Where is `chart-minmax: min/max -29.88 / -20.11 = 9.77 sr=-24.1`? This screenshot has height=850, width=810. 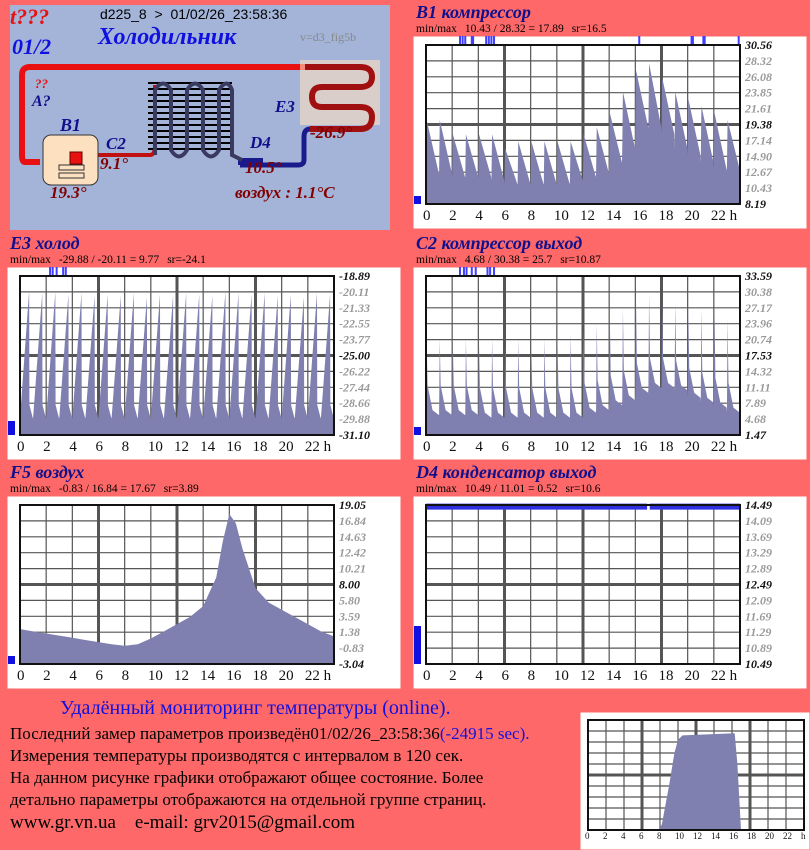
chart-minmax: min/max -29.88 / -20.11 = 9.77 sr=-24.1 is located at coordinates (112, 260).